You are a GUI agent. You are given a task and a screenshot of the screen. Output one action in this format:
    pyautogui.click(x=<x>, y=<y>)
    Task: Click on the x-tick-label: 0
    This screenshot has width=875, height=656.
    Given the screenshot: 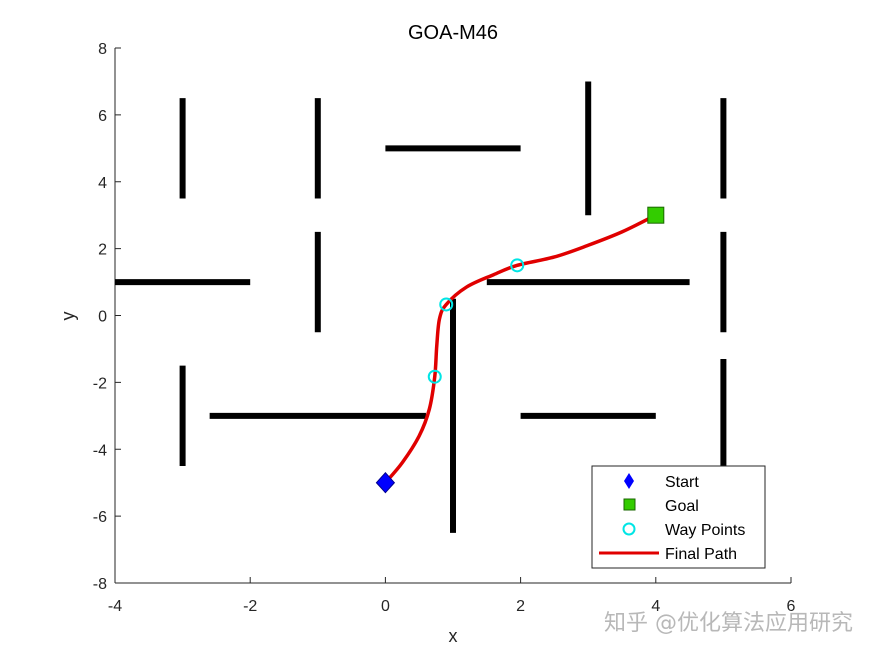 What is the action you would take?
    pyautogui.click(x=385, y=606)
    